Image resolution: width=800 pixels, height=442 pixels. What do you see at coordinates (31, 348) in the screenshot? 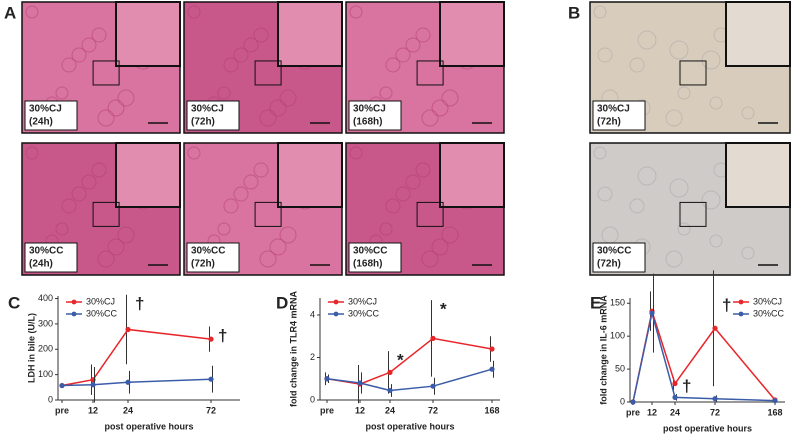
I see `y-axis-label: LDH in bile (U/L)` at bounding box center [31, 348].